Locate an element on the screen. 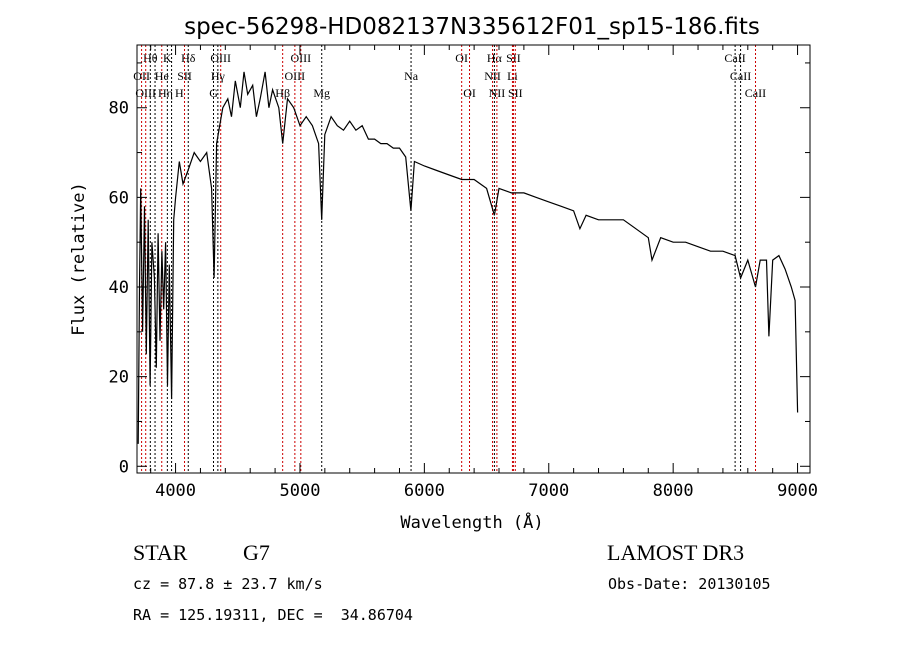  spectral-line-label: He is located at coordinates (162, 76).